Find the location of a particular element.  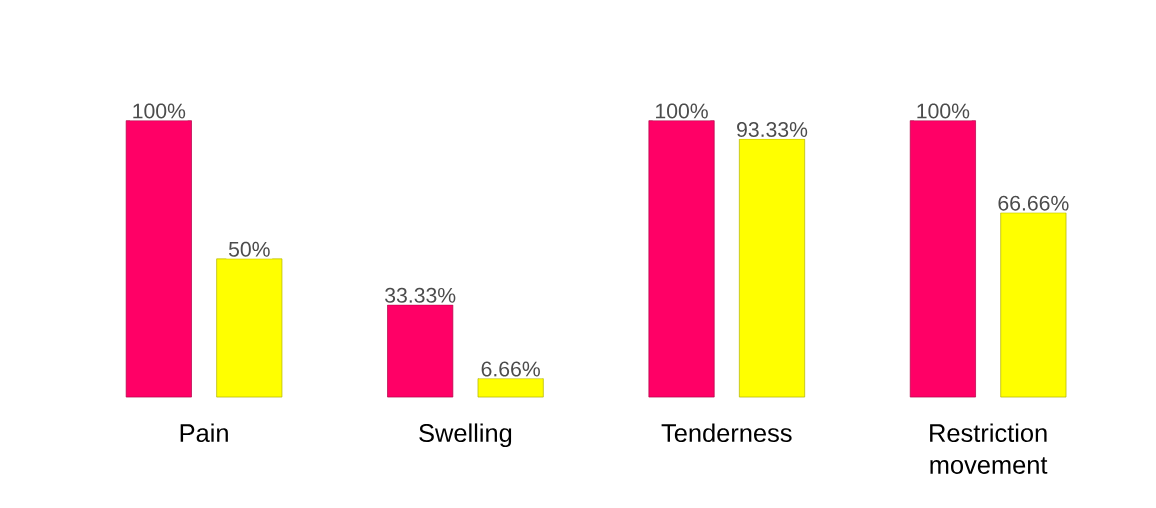

x-tick-label: Swelling is located at coordinates (465, 435).